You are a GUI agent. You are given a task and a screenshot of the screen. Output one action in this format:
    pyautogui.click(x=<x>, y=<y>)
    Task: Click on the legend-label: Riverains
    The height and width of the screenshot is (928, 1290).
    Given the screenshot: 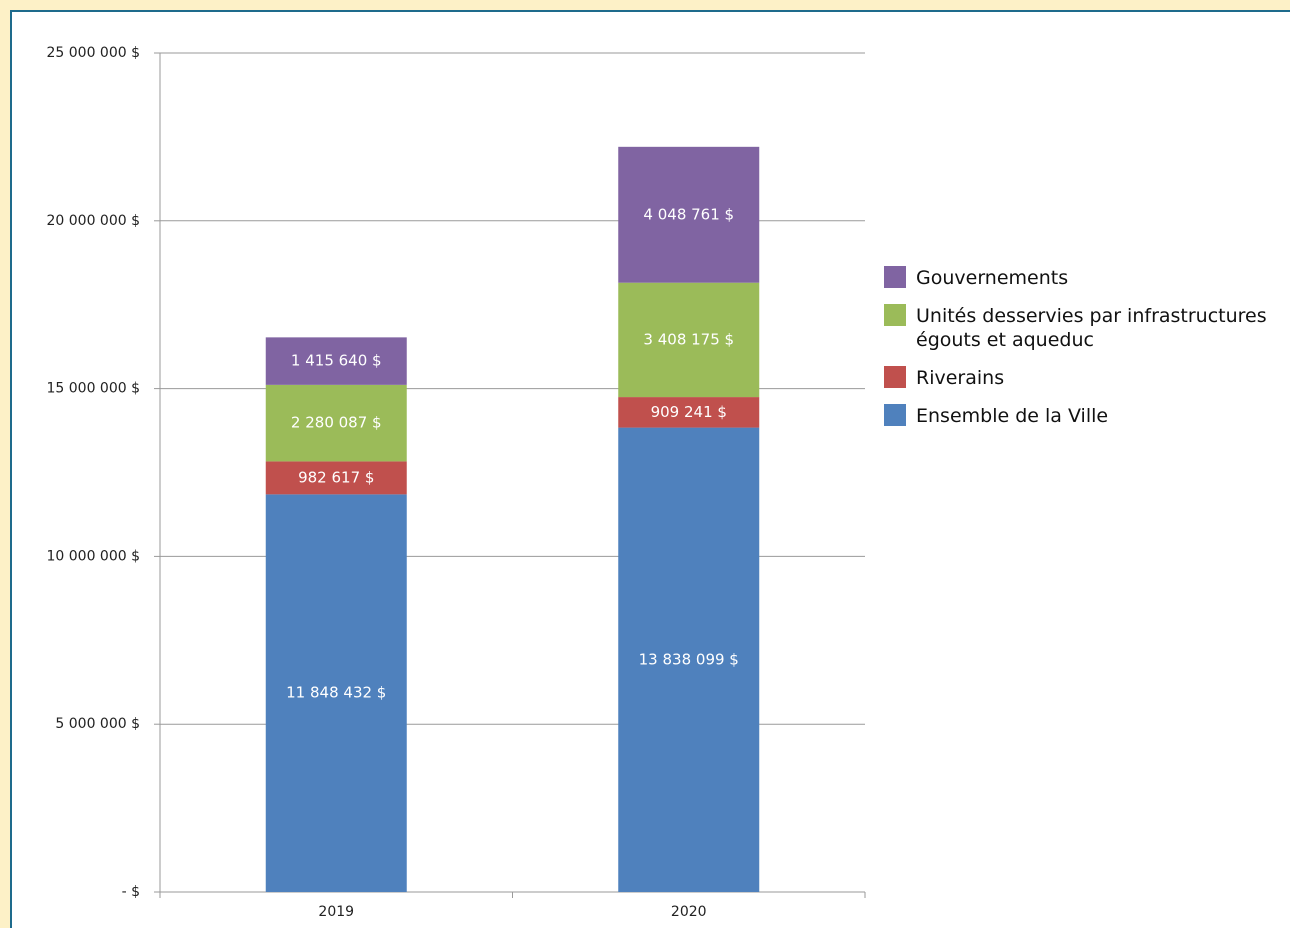 What is the action you would take?
    pyautogui.click(x=960, y=378)
    